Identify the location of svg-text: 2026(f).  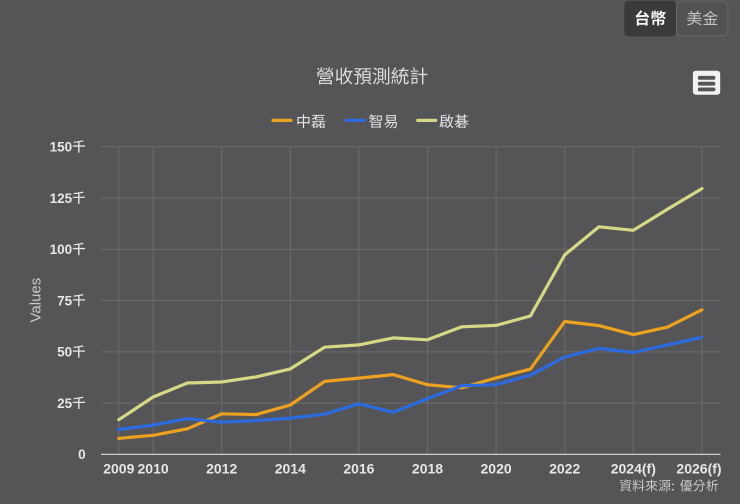
(698, 469).